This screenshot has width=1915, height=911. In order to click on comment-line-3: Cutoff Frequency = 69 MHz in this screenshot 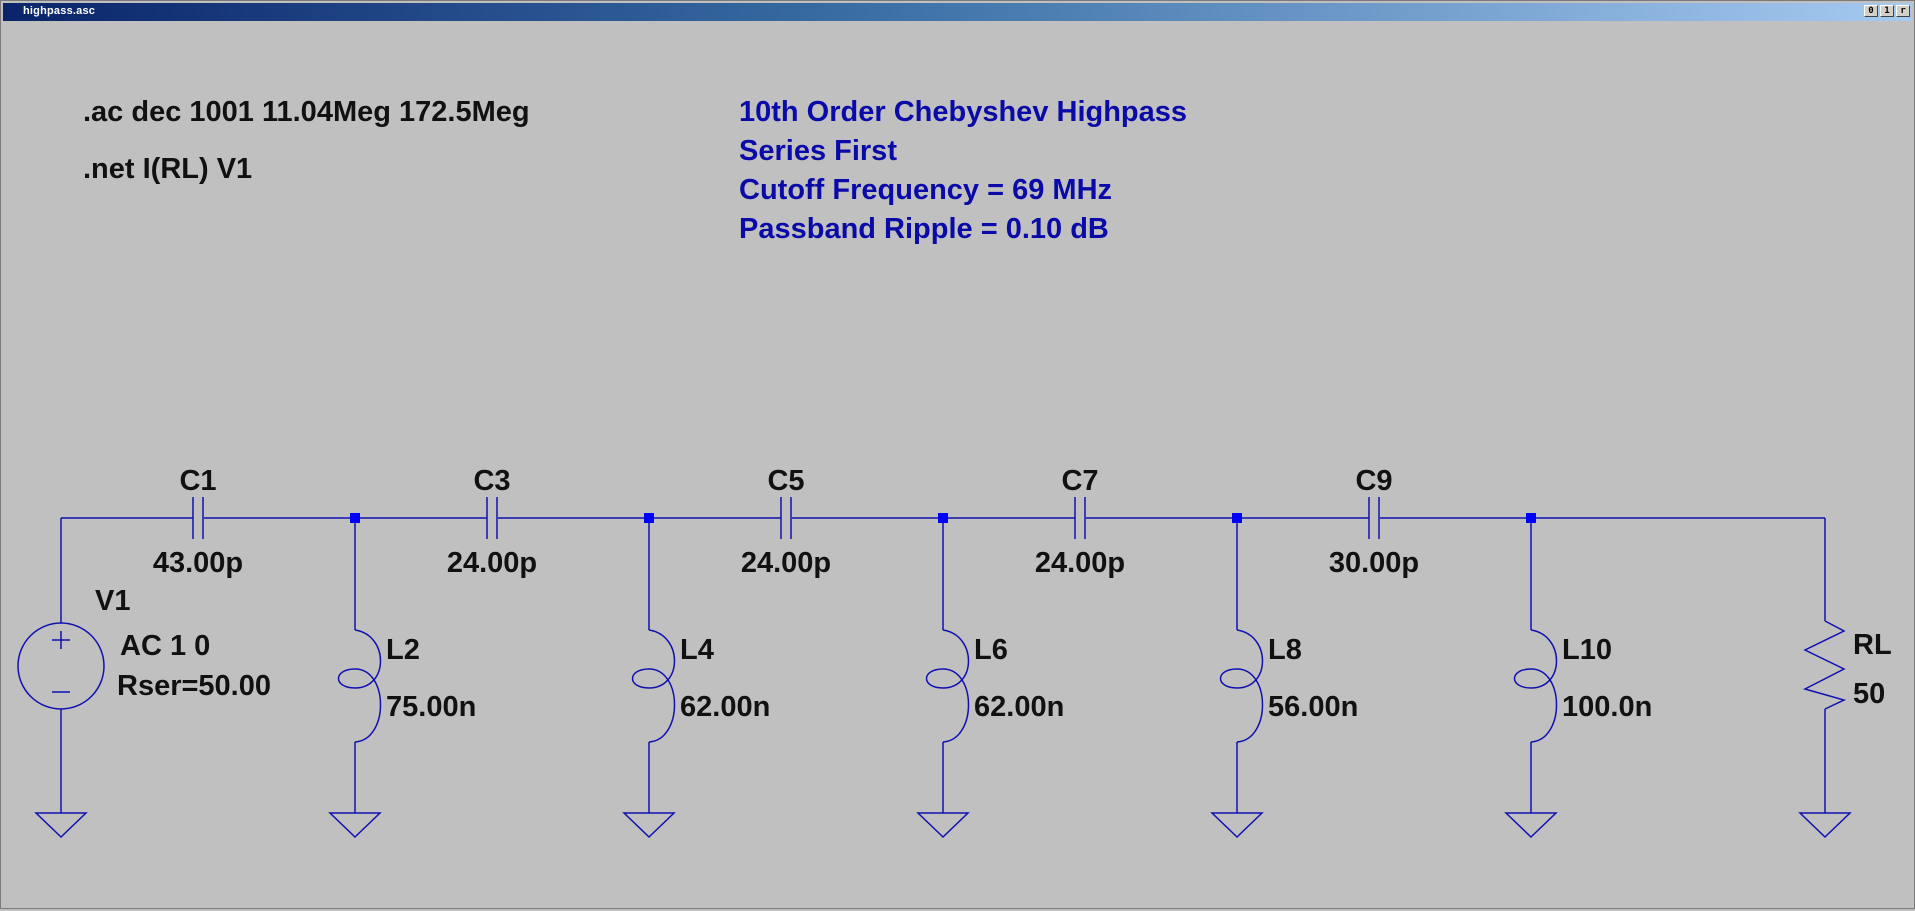, I will do `click(925, 190)`.